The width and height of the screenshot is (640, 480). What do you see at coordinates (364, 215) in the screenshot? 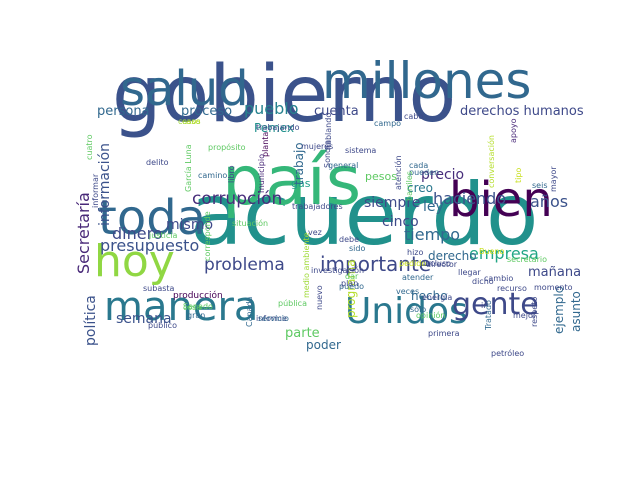
I see `cloud-word: acuerdo` at bounding box center [364, 215].